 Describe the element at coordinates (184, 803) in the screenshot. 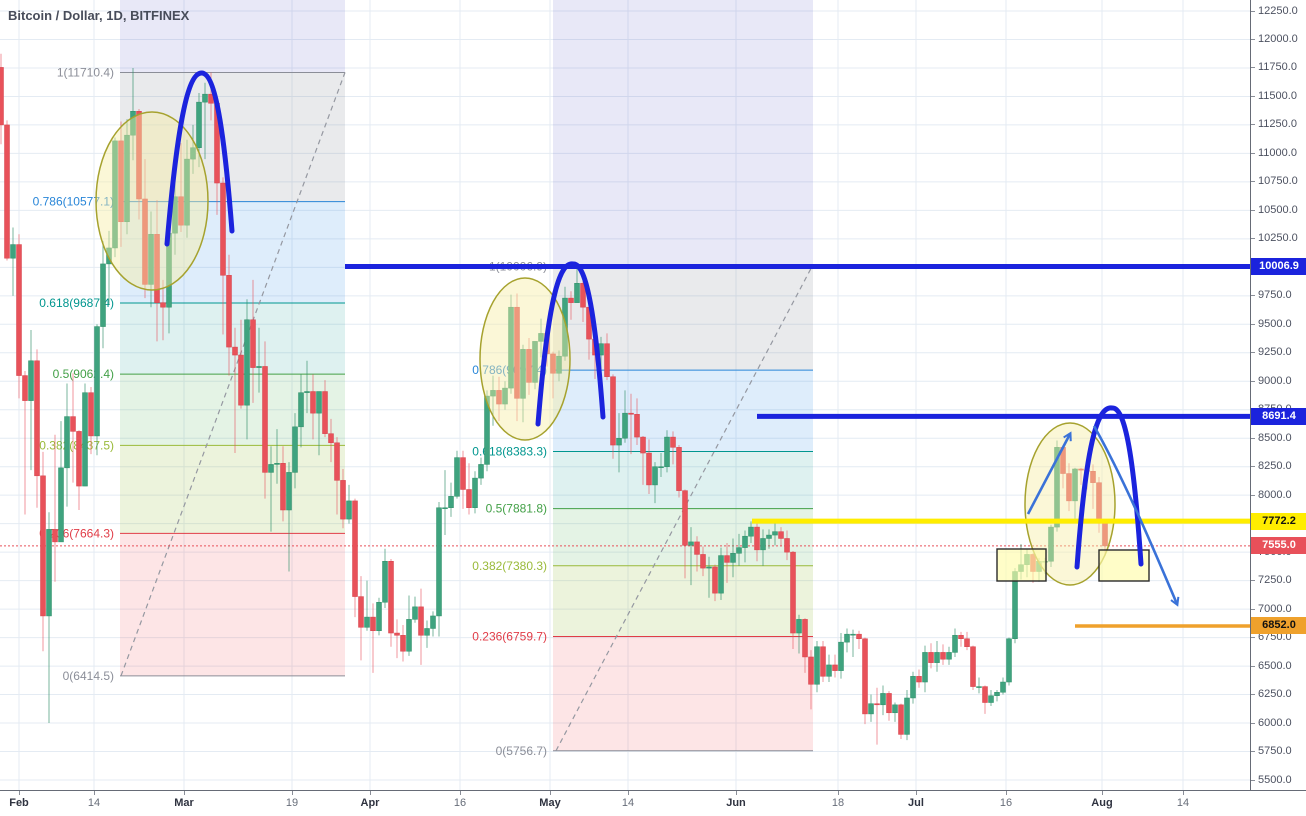

I see `time-tick-Mar: Mar` at that location.